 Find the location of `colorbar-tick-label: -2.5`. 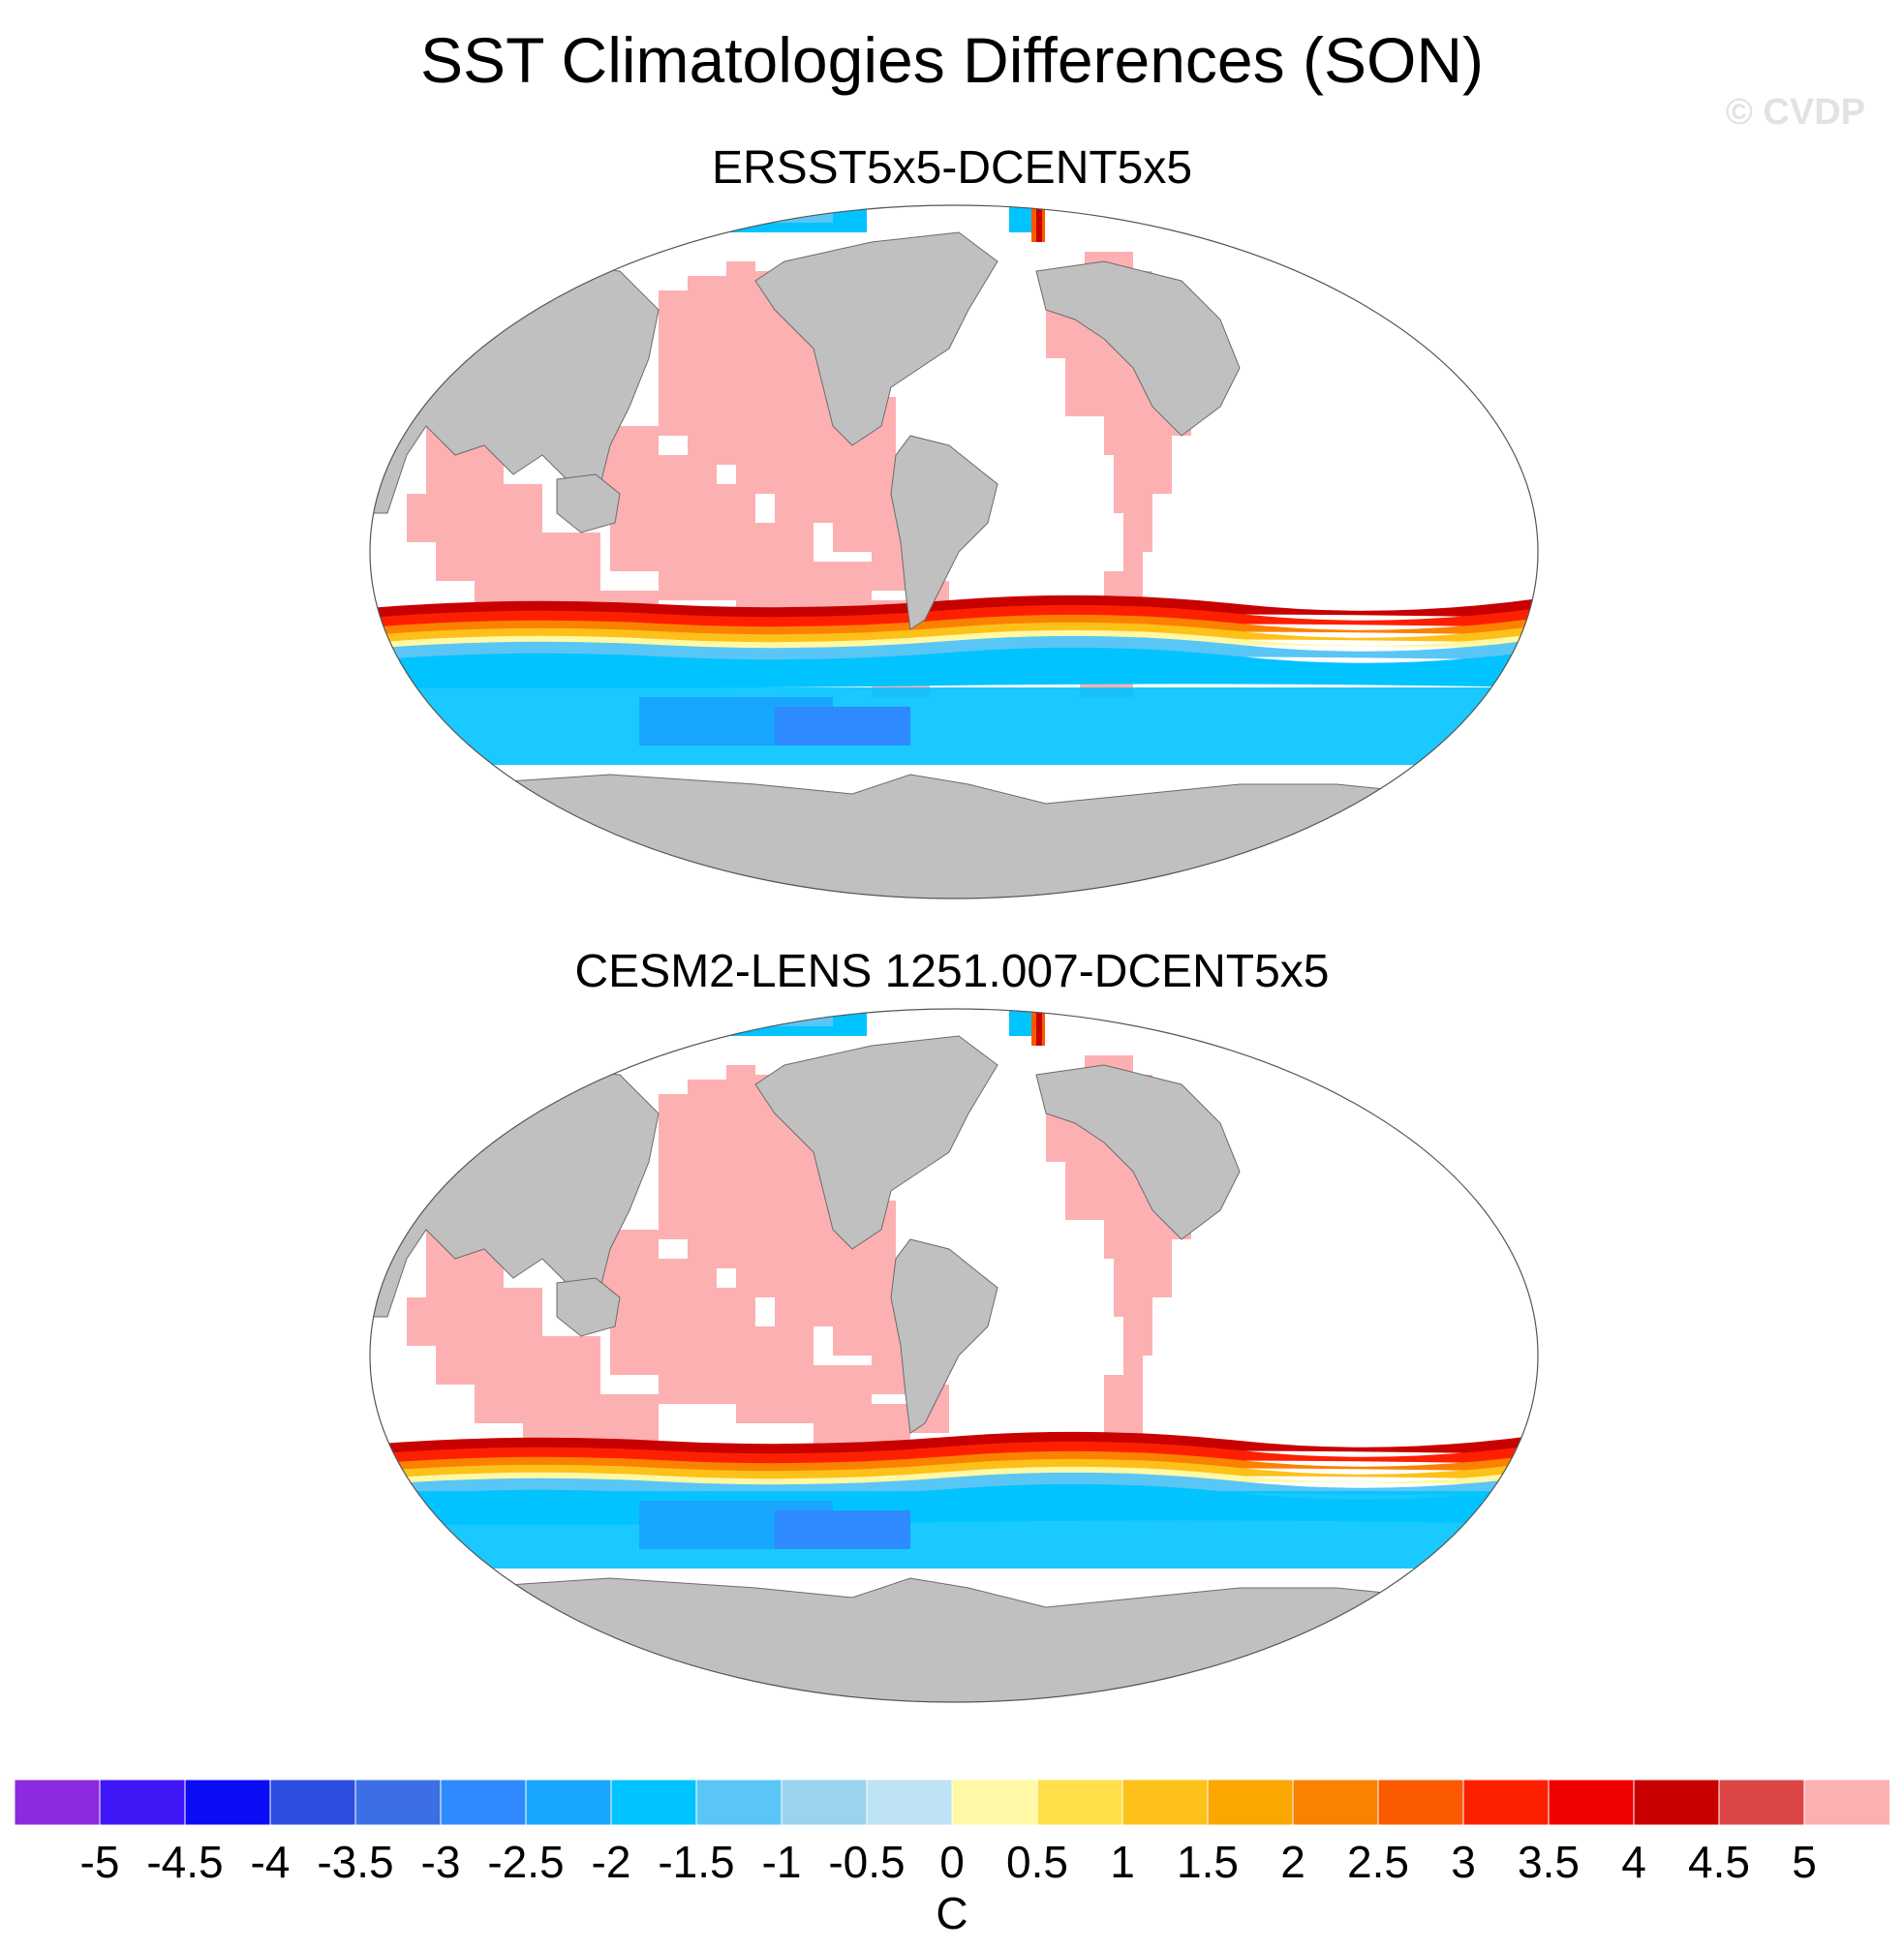

colorbar-tick-label: -2.5 is located at coordinates (526, 1862).